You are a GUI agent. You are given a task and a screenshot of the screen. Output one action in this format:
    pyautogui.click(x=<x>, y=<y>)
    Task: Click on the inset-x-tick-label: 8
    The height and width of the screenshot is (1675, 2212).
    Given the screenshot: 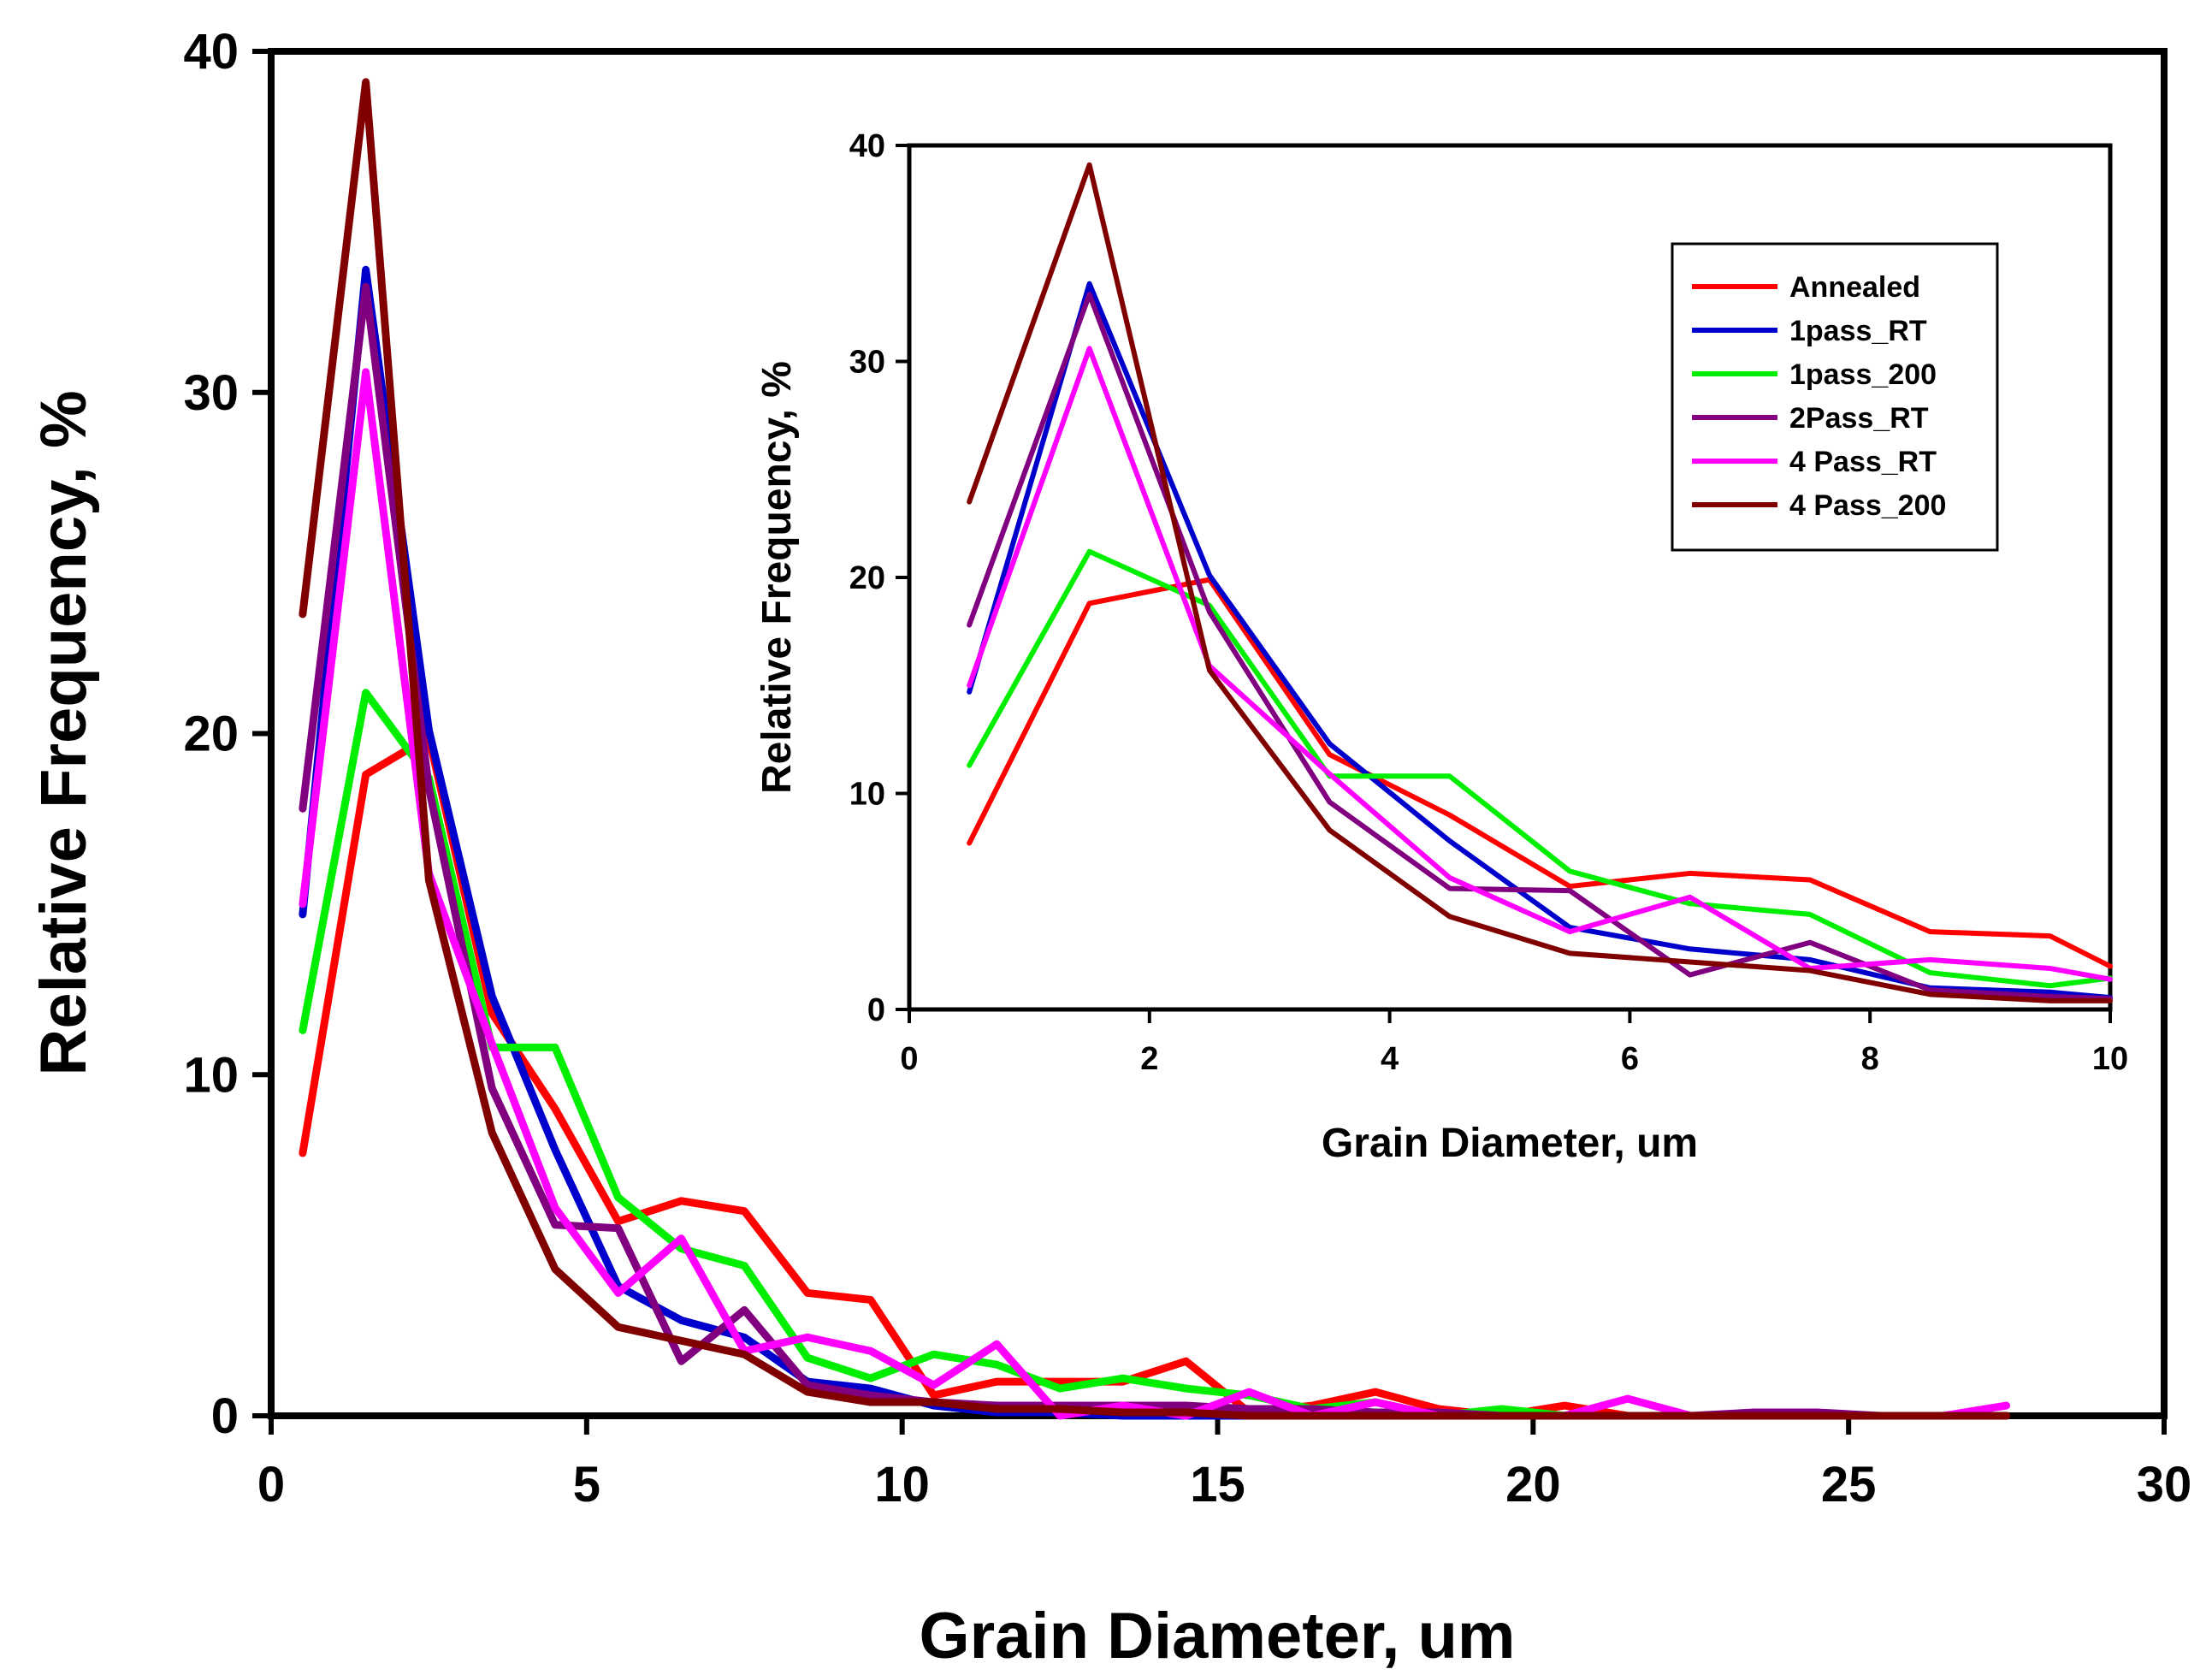 What is the action you would take?
    pyautogui.click(x=1870, y=1059)
    